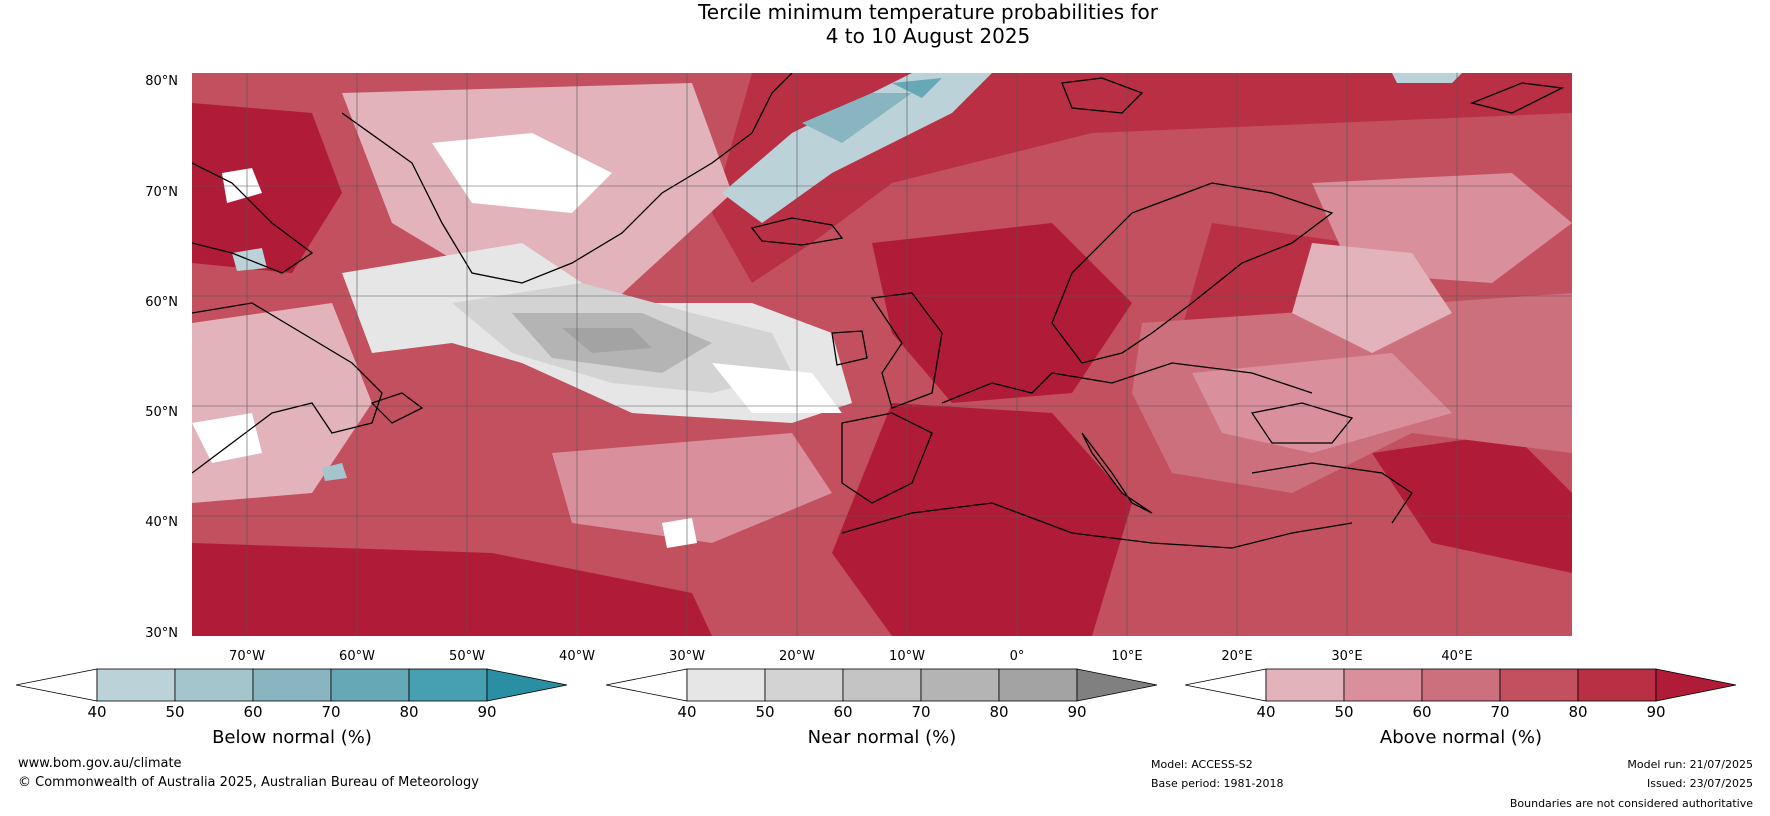 The image size is (1770, 816). What do you see at coordinates (100, 763) in the screenshot?
I see `footer-website: www.bom.gov.au/climate` at bounding box center [100, 763].